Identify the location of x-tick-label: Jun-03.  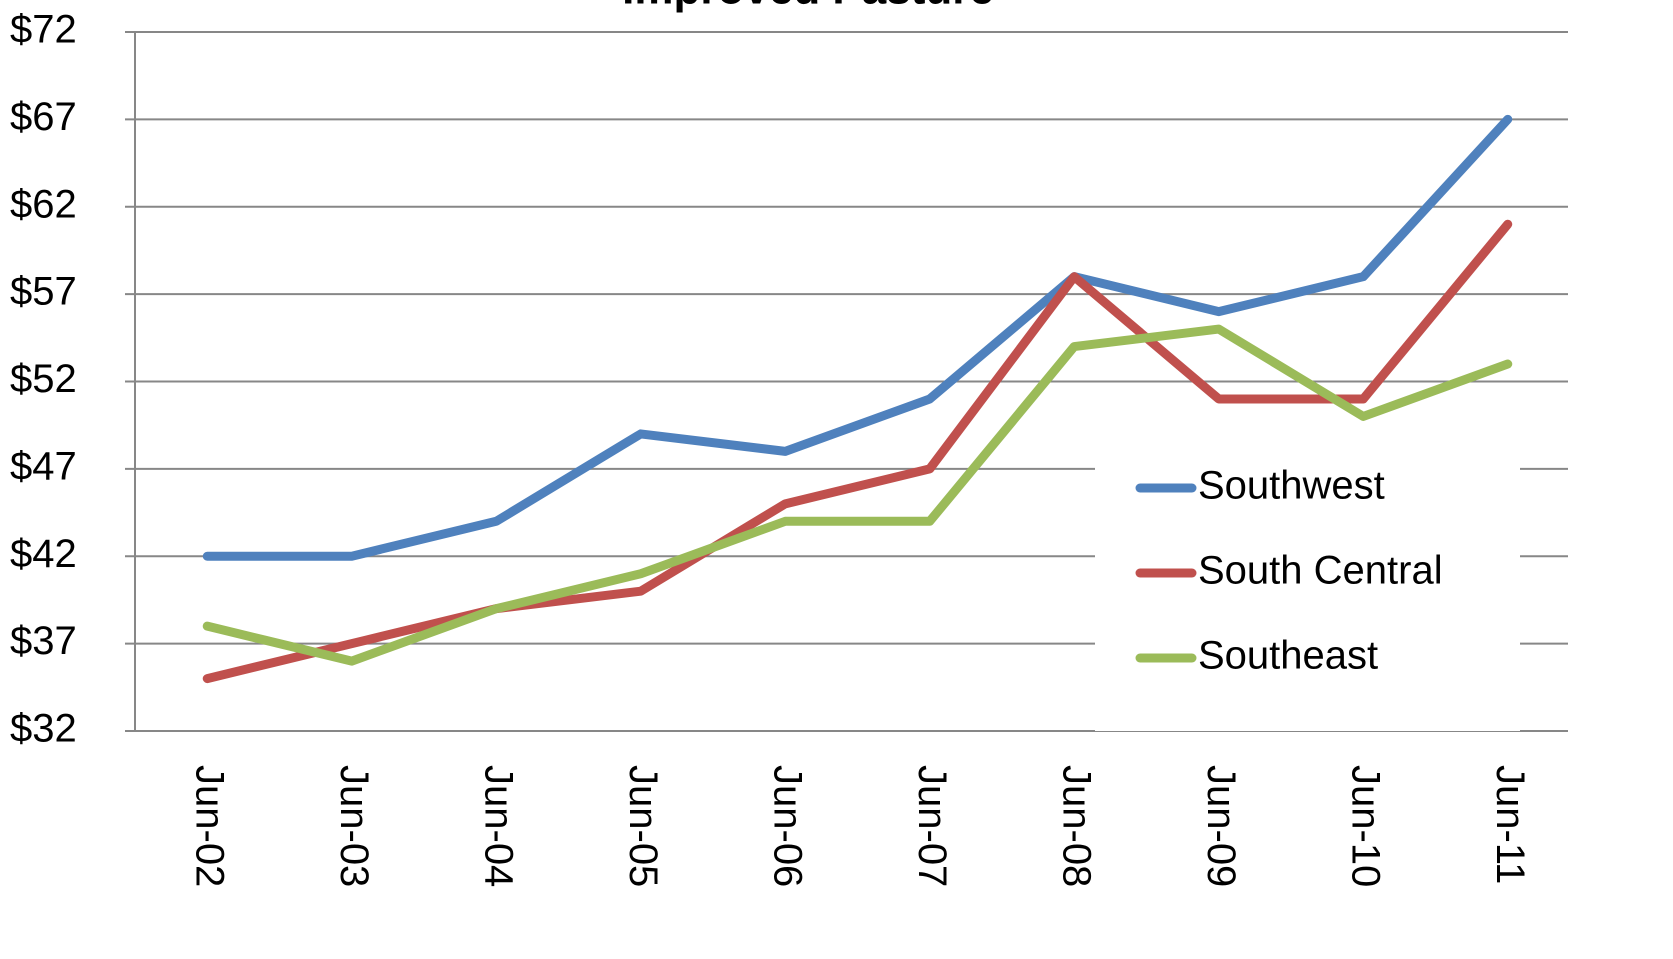
(354, 826).